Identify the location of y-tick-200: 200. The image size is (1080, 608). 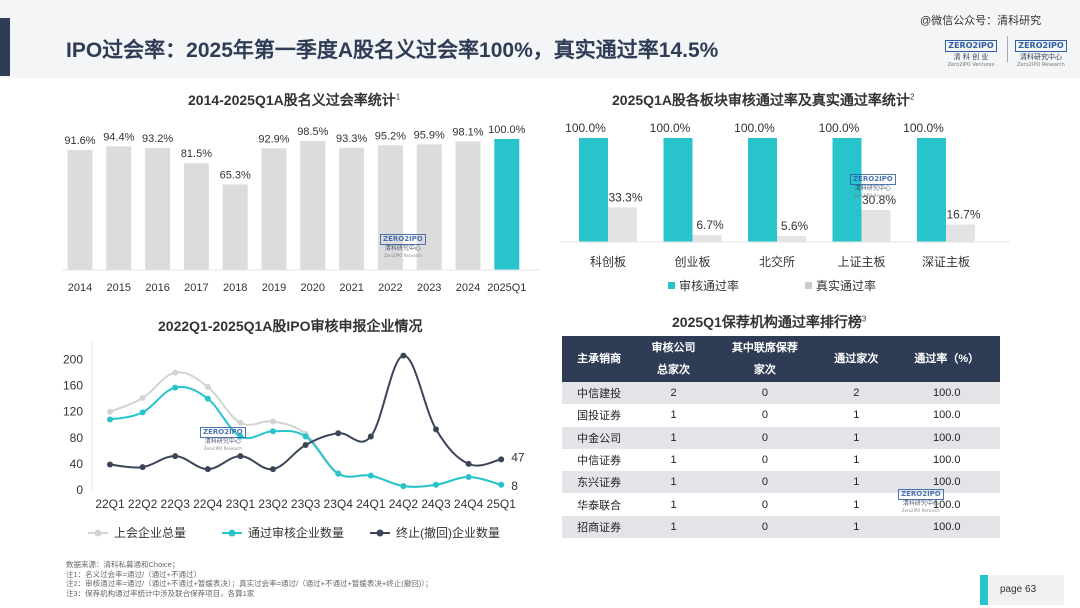
(73, 360).